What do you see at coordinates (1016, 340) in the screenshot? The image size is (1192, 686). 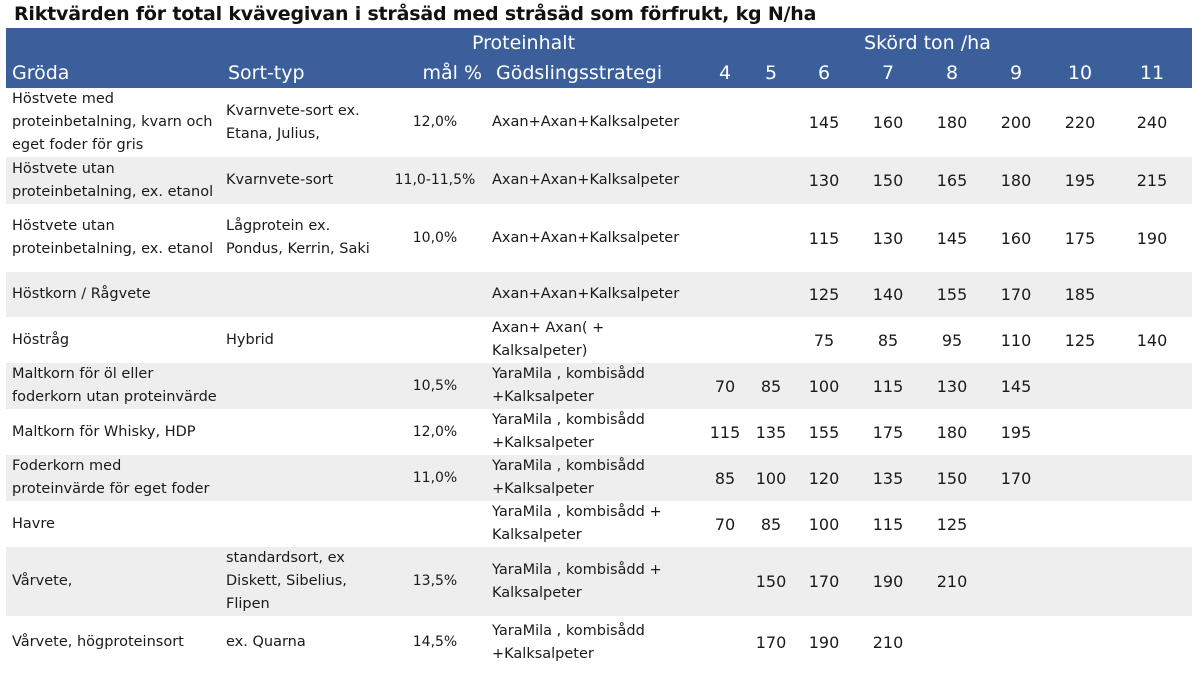 I see `value-cell-9: 110` at bounding box center [1016, 340].